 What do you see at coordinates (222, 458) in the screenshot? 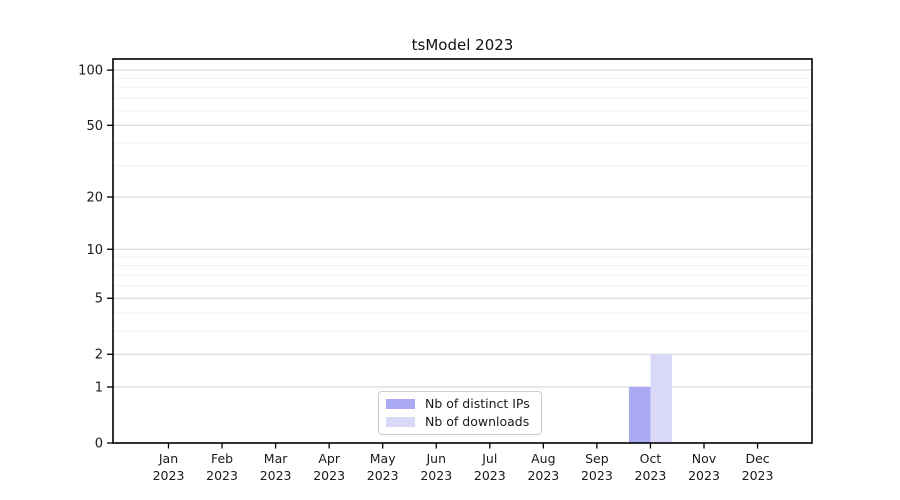
I see `x-tick-label-month: Feb` at bounding box center [222, 458].